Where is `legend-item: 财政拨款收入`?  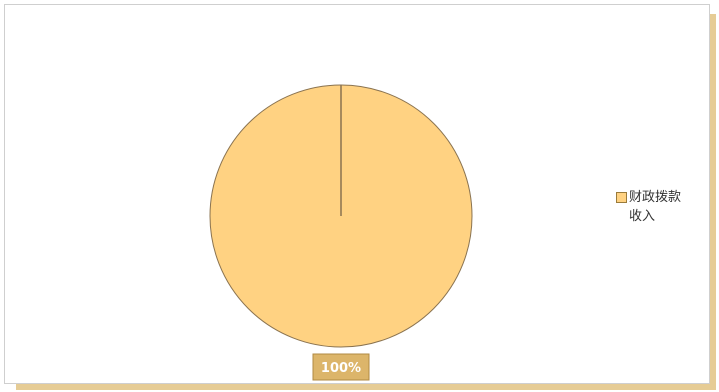 legend-item: 财政拨款收入 is located at coordinates (651, 210).